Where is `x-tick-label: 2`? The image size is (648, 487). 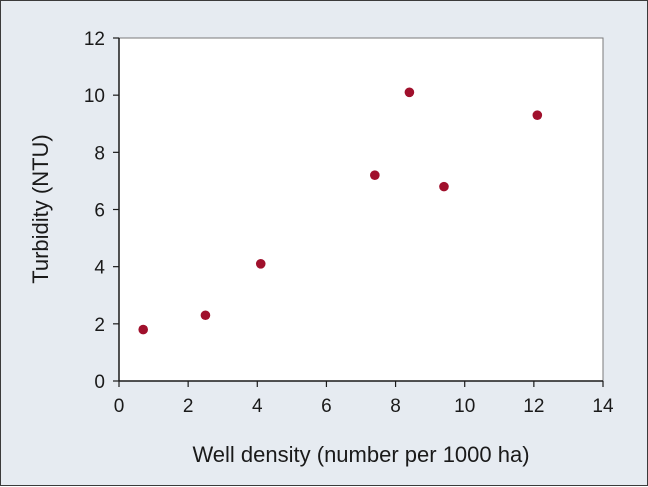 x-tick-label: 2 is located at coordinates (188, 406).